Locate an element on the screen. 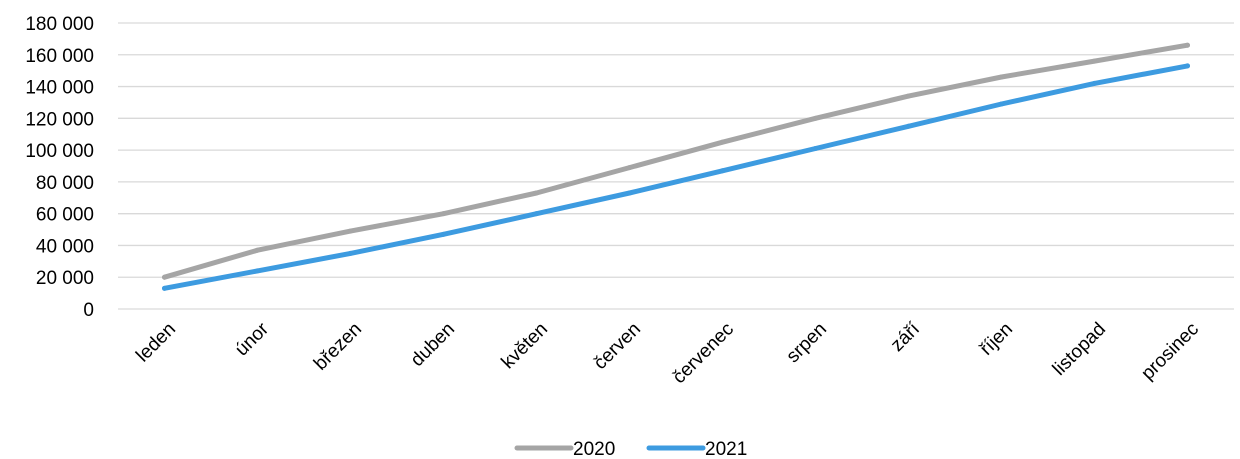  y-tick-label: 60 000 is located at coordinates (65, 215).